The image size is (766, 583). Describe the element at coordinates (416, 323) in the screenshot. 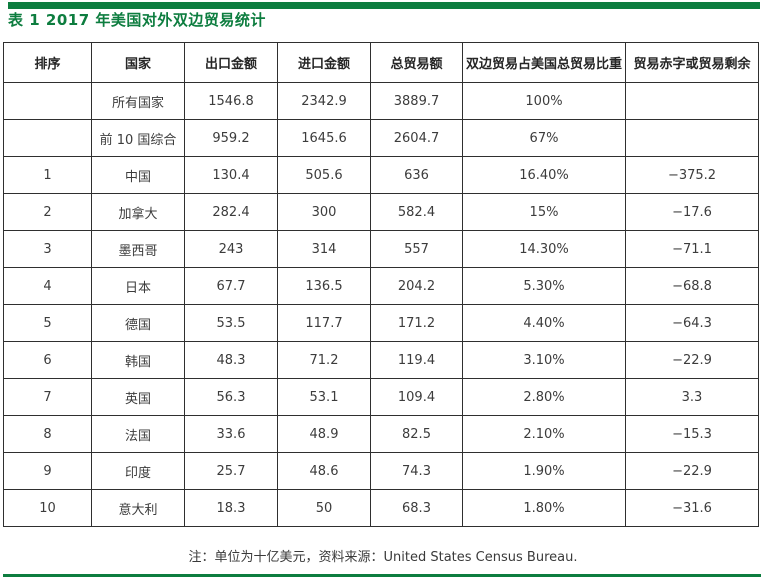

I see `table-cell: 171.2` at that location.